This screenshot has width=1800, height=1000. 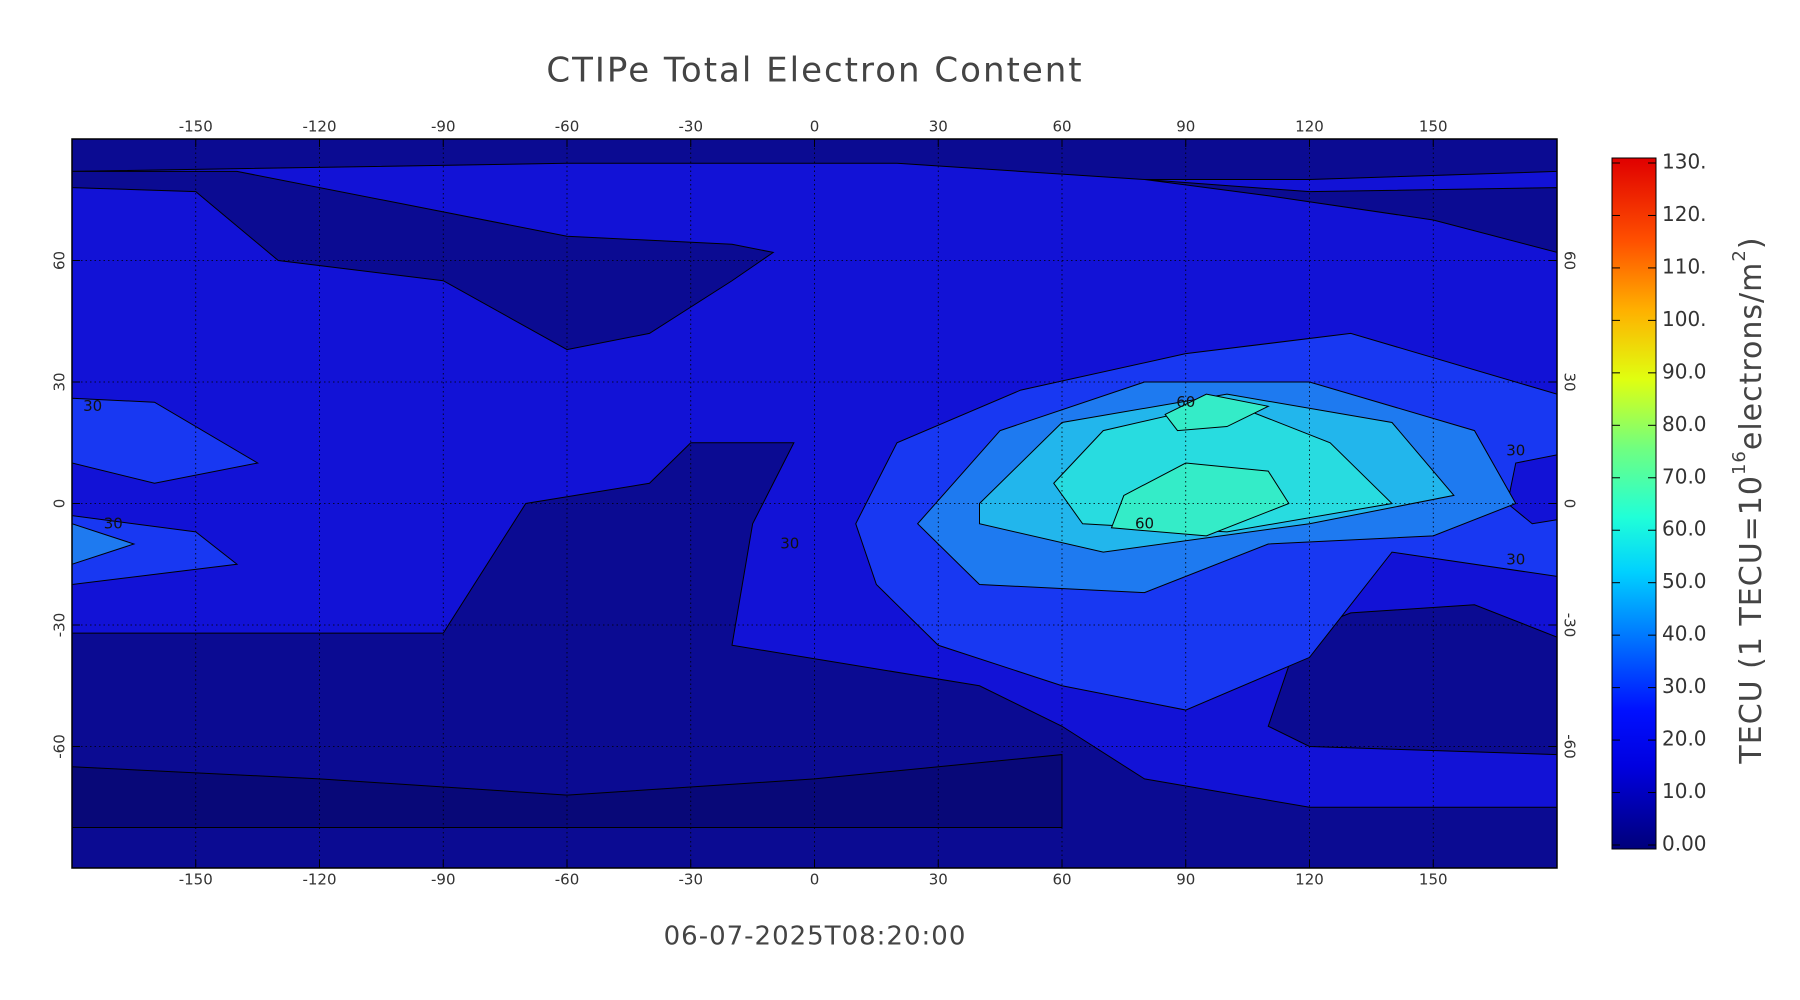 What do you see at coordinates (1751, 620) in the screenshot?
I see `colorbar-label-part: TECU (1 TECU=10` at bounding box center [1751, 620].